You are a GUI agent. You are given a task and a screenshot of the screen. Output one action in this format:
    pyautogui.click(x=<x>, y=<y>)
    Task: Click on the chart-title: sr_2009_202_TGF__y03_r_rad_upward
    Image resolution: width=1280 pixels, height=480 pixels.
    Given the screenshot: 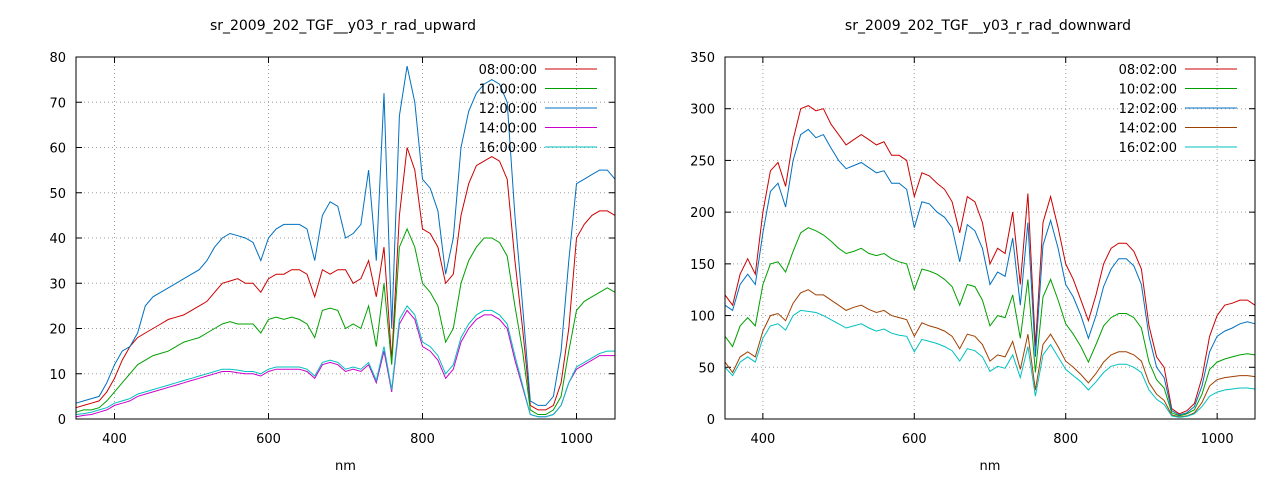 What is the action you would take?
    pyautogui.click(x=343, y=26)
    